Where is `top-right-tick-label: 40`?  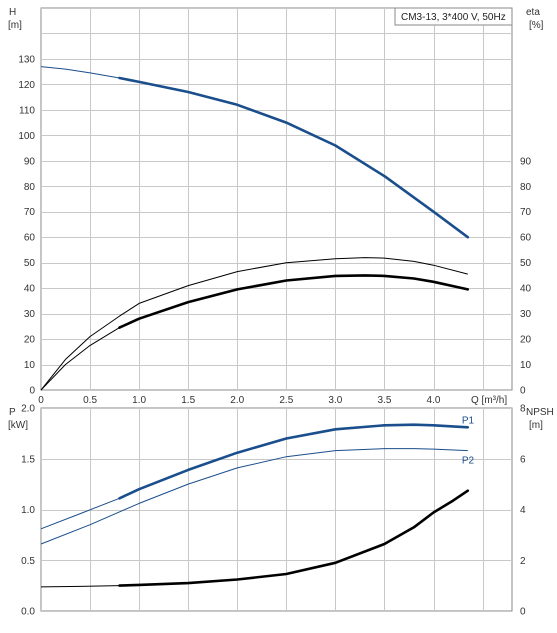 top-right-tick-label: 40 is located at coordinates (526, 289).